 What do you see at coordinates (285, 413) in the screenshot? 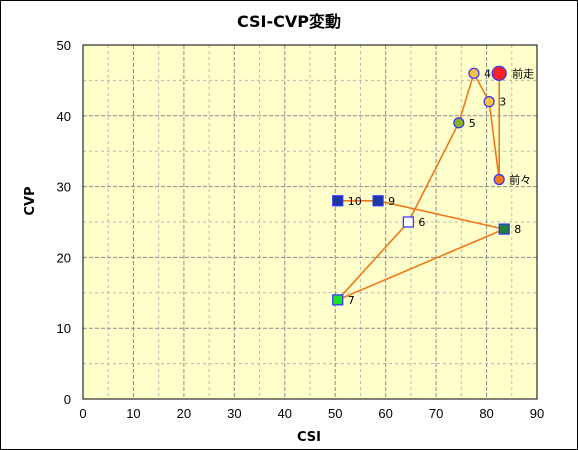
I see `x-tick-label: 40` at bounding box center [285, 413].